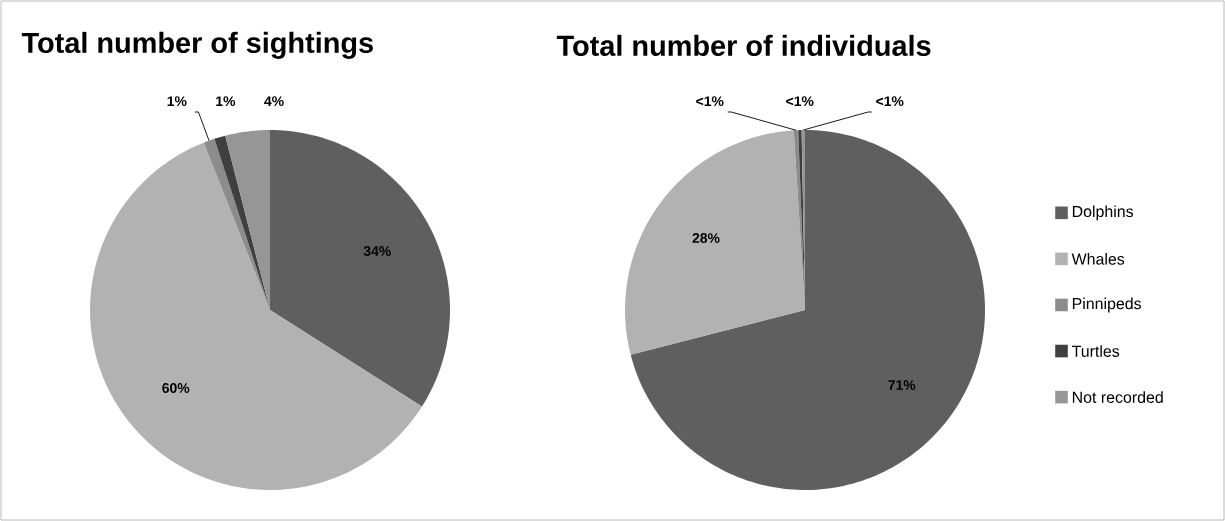 The height and width of the screenshot is (521, 1225). What do you see at coordinates (377, 251) in the screenshot?
I see `data-label: 34%` at bounding box center [377, 251].